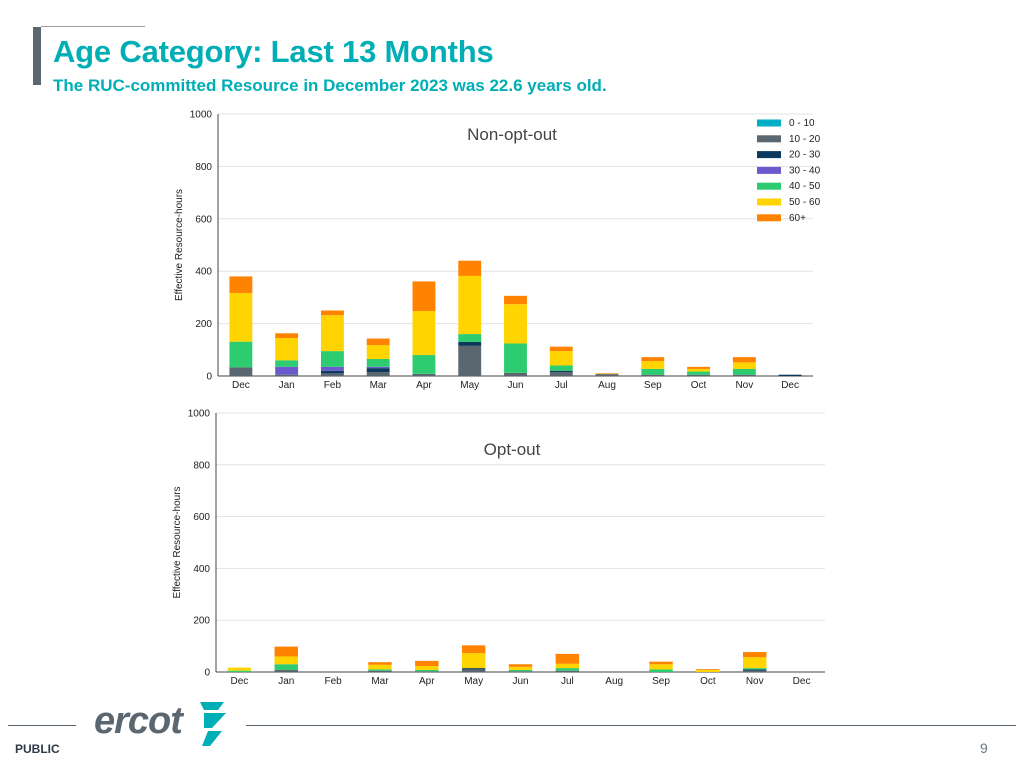 The height and width of the screenshot is (768, 1024). Describe the element at coordinates (790, 385) in the screenshot. I see `x-tick-label: Dec` at that location.